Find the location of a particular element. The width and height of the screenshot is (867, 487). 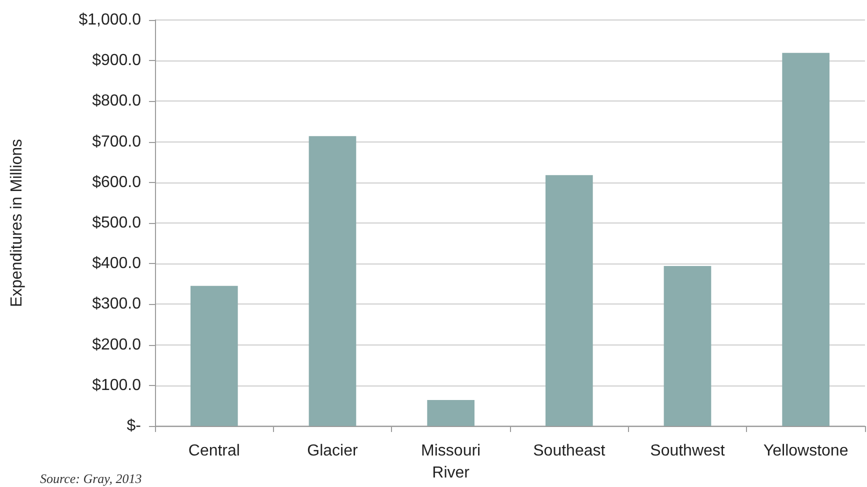

y-tick-label: $700.0 is located at coordinates (117, 141).